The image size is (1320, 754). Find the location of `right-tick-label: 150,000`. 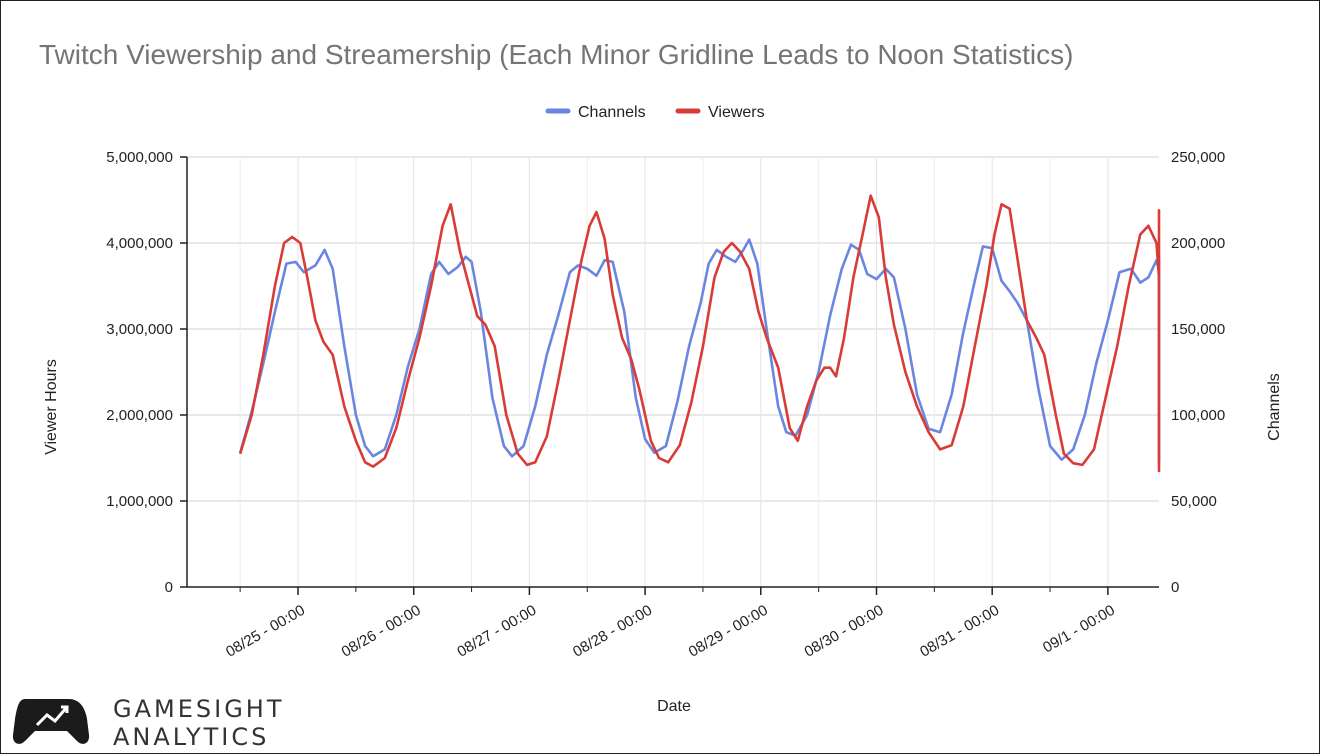

right-tick-label: 150,000 is located at coordinates (1198, 329).